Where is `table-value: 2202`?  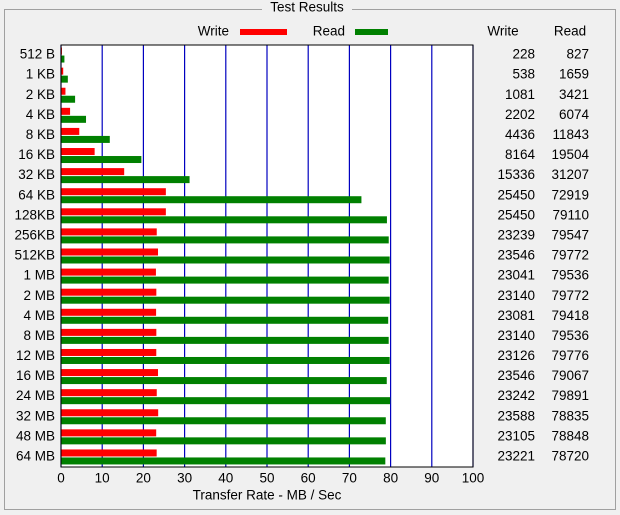
table-value: 2202 is located at coordinates (520, 114).